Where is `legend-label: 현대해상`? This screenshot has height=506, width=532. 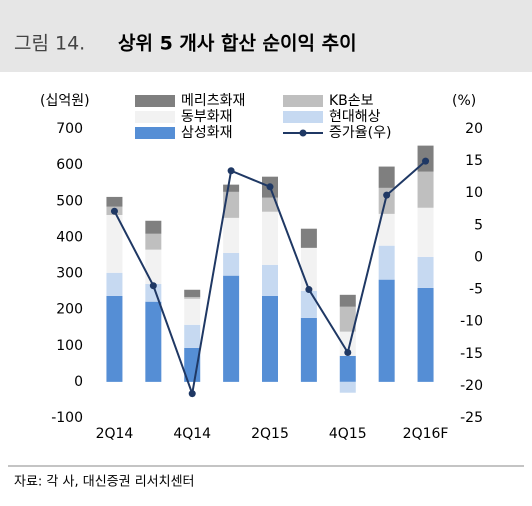 legend-label: 현대해상 is located at coordinates (355, 117).